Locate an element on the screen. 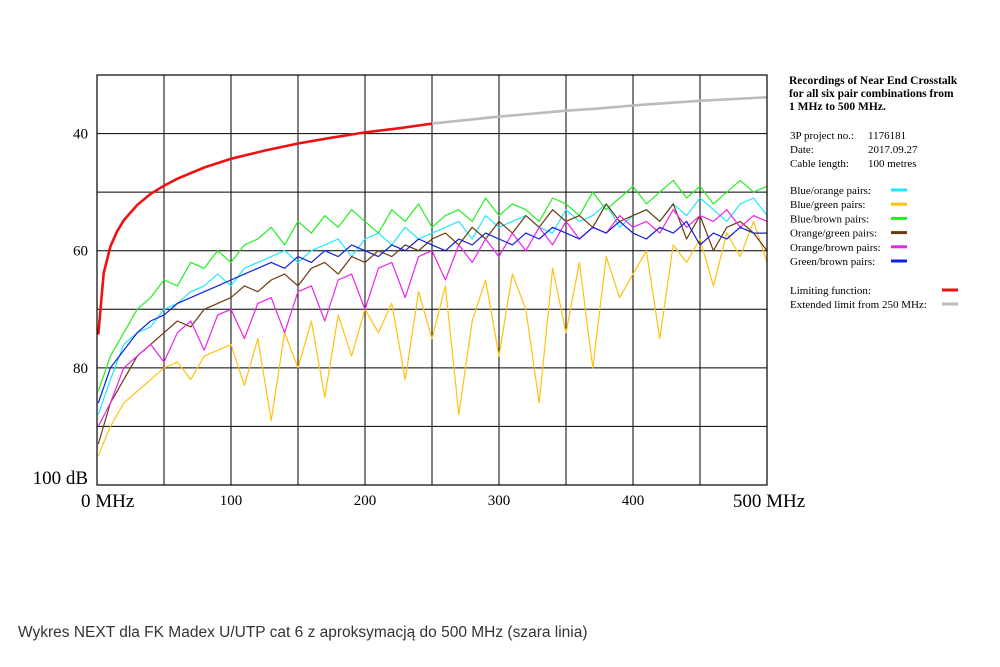 This screenshot has width=1000, height=667. limiting-function-line is located at coordinates (265, 228).